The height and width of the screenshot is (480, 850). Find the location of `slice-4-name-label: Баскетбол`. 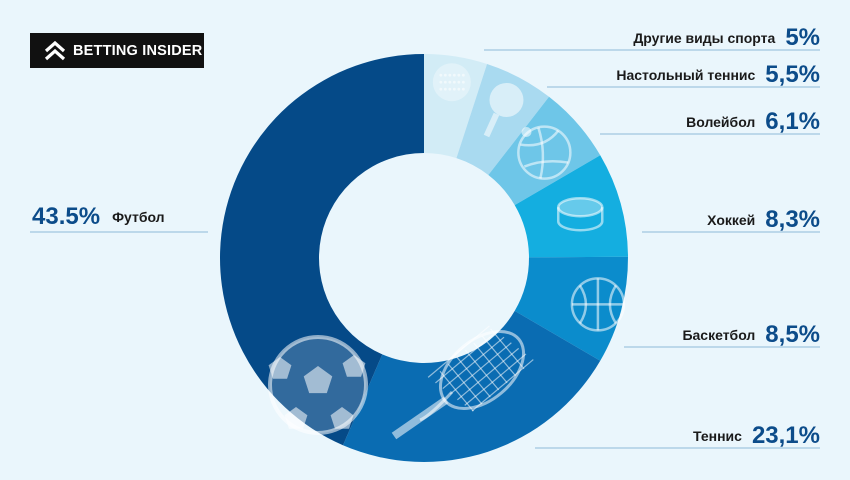

slice-4-name-label: Баскетбол is located at coordinates (718, 335).